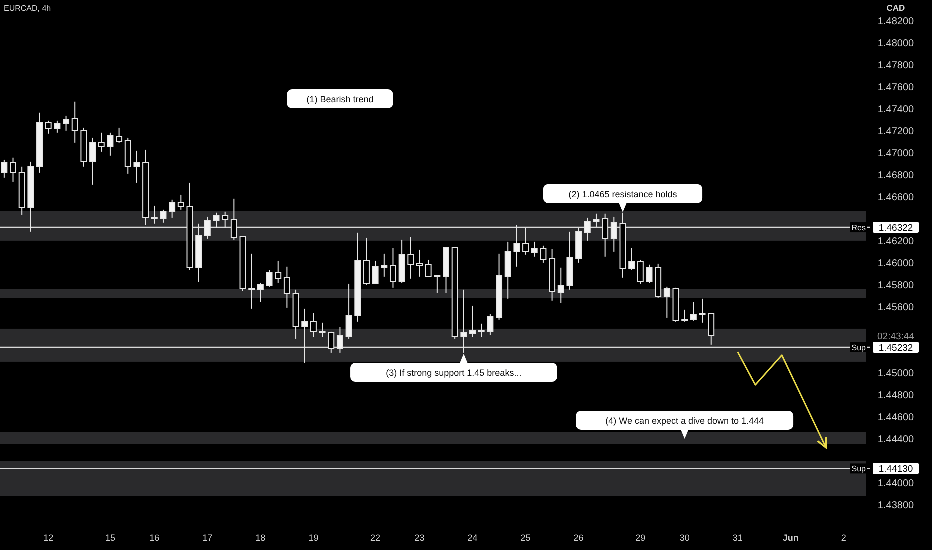  What do you see at coordinates (896, 198) in the screenshot?
I see `y-tick-label: 1.46600` at bounding box center [896, 198].